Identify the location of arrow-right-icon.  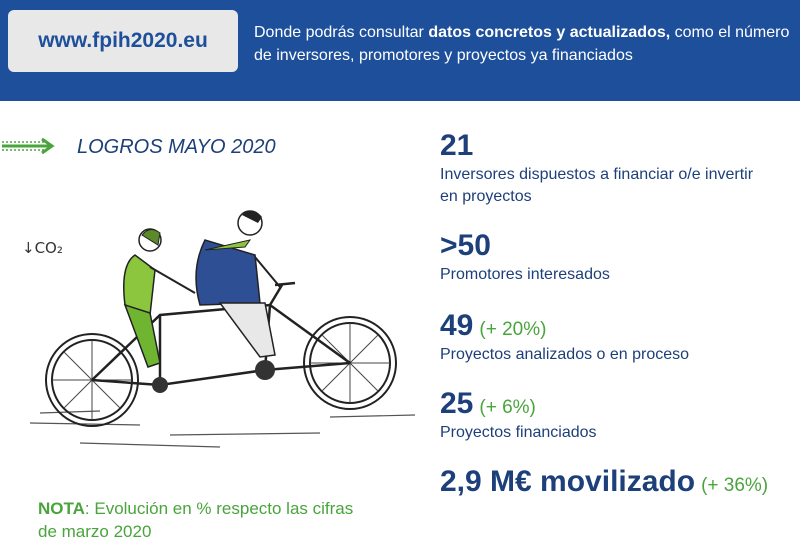
(28, 146).